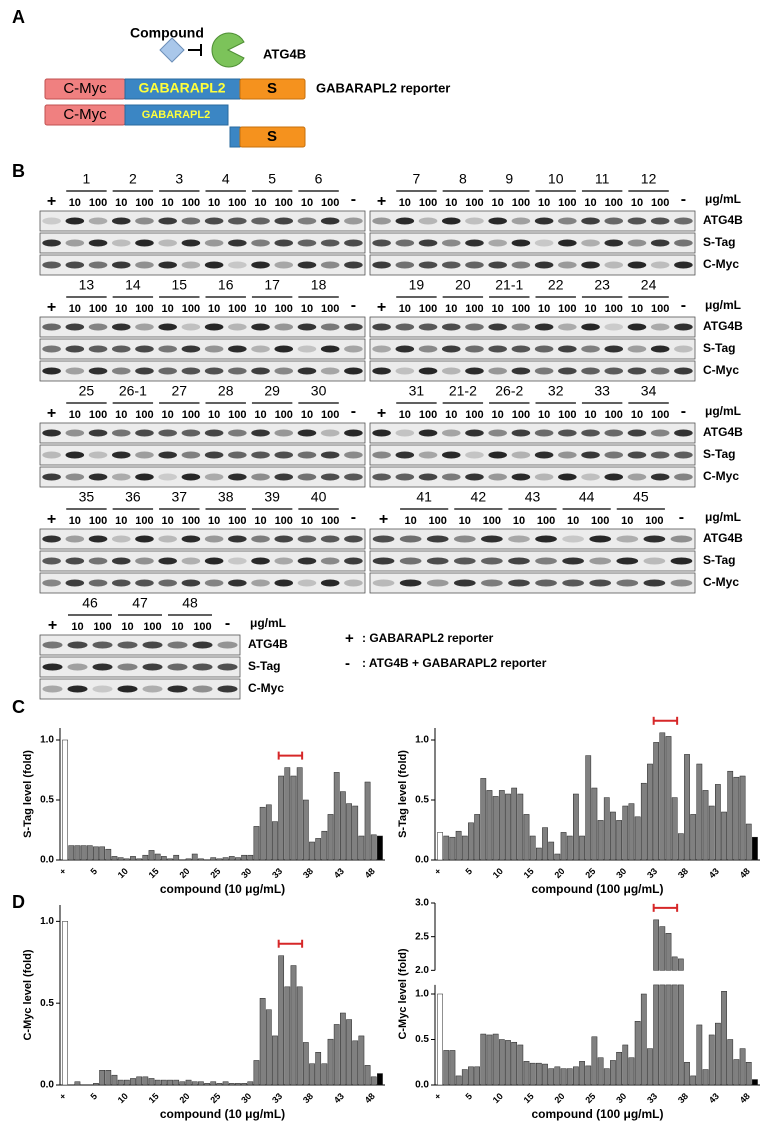 The width and height of the screenshot is (773, 1123). I want to click on compound-label: 17, so click(272, 285).